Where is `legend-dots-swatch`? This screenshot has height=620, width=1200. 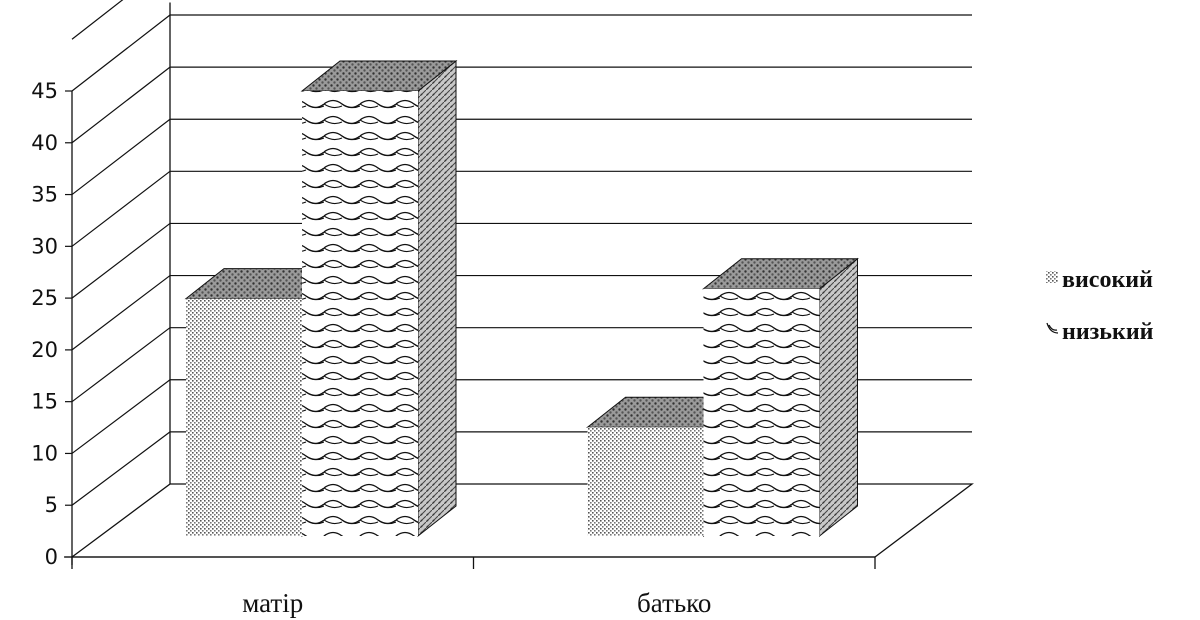 legend-dots-swatch is located at coordinates (1052, 277).